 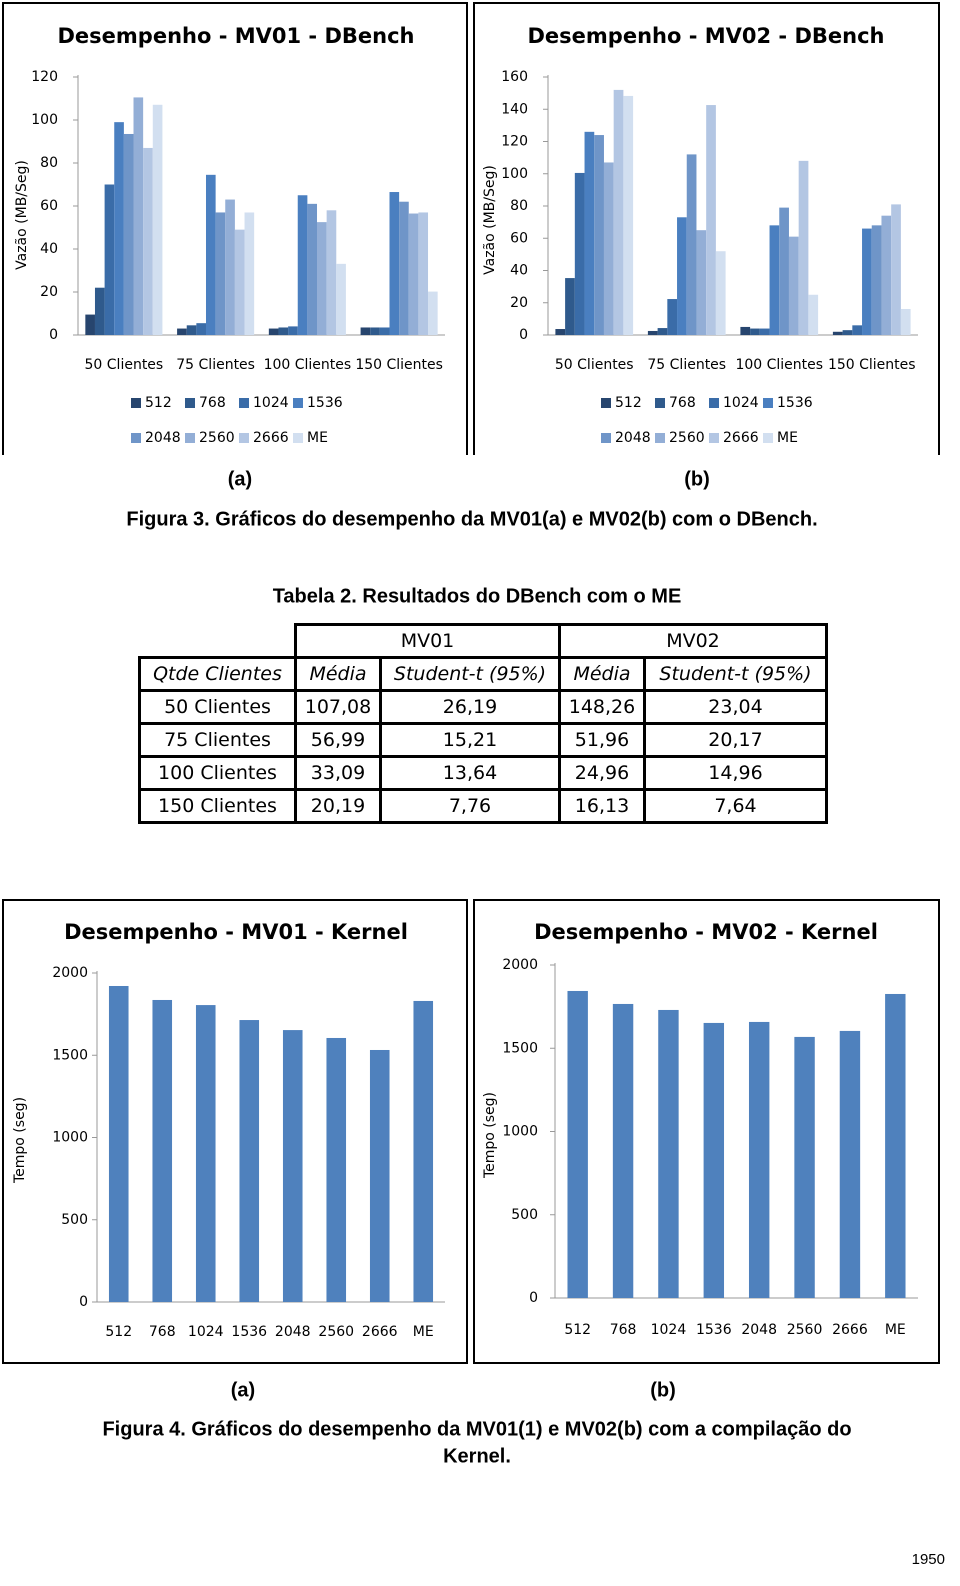 I want to click on table-header: Média, so click(x=338, y=674).